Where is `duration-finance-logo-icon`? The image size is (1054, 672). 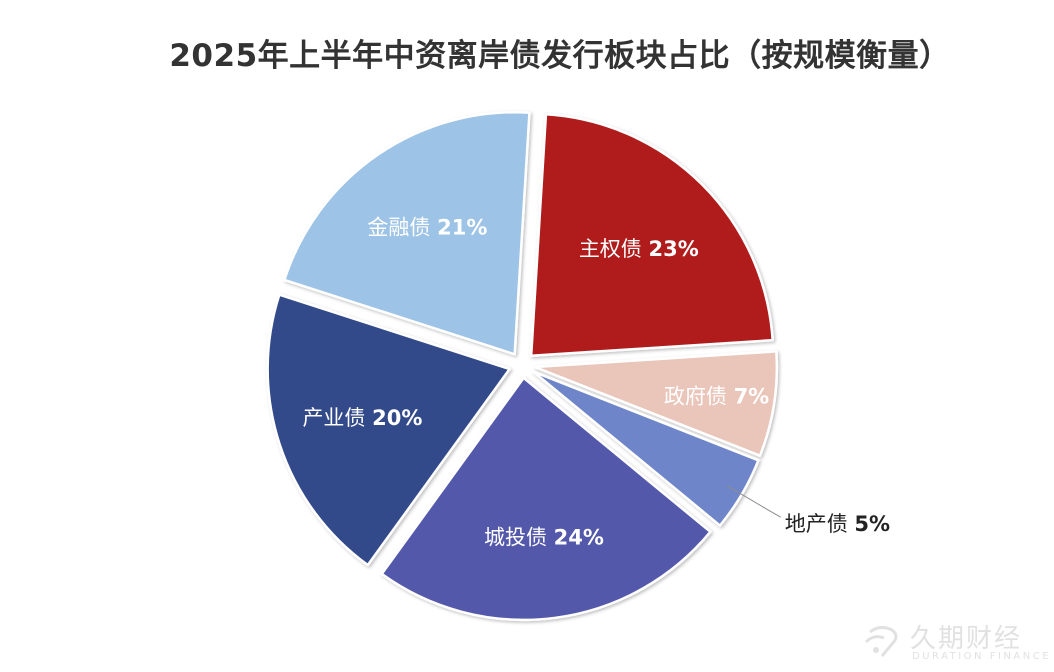
duration-finance-logo-icon is located at coordinates (881, 641).